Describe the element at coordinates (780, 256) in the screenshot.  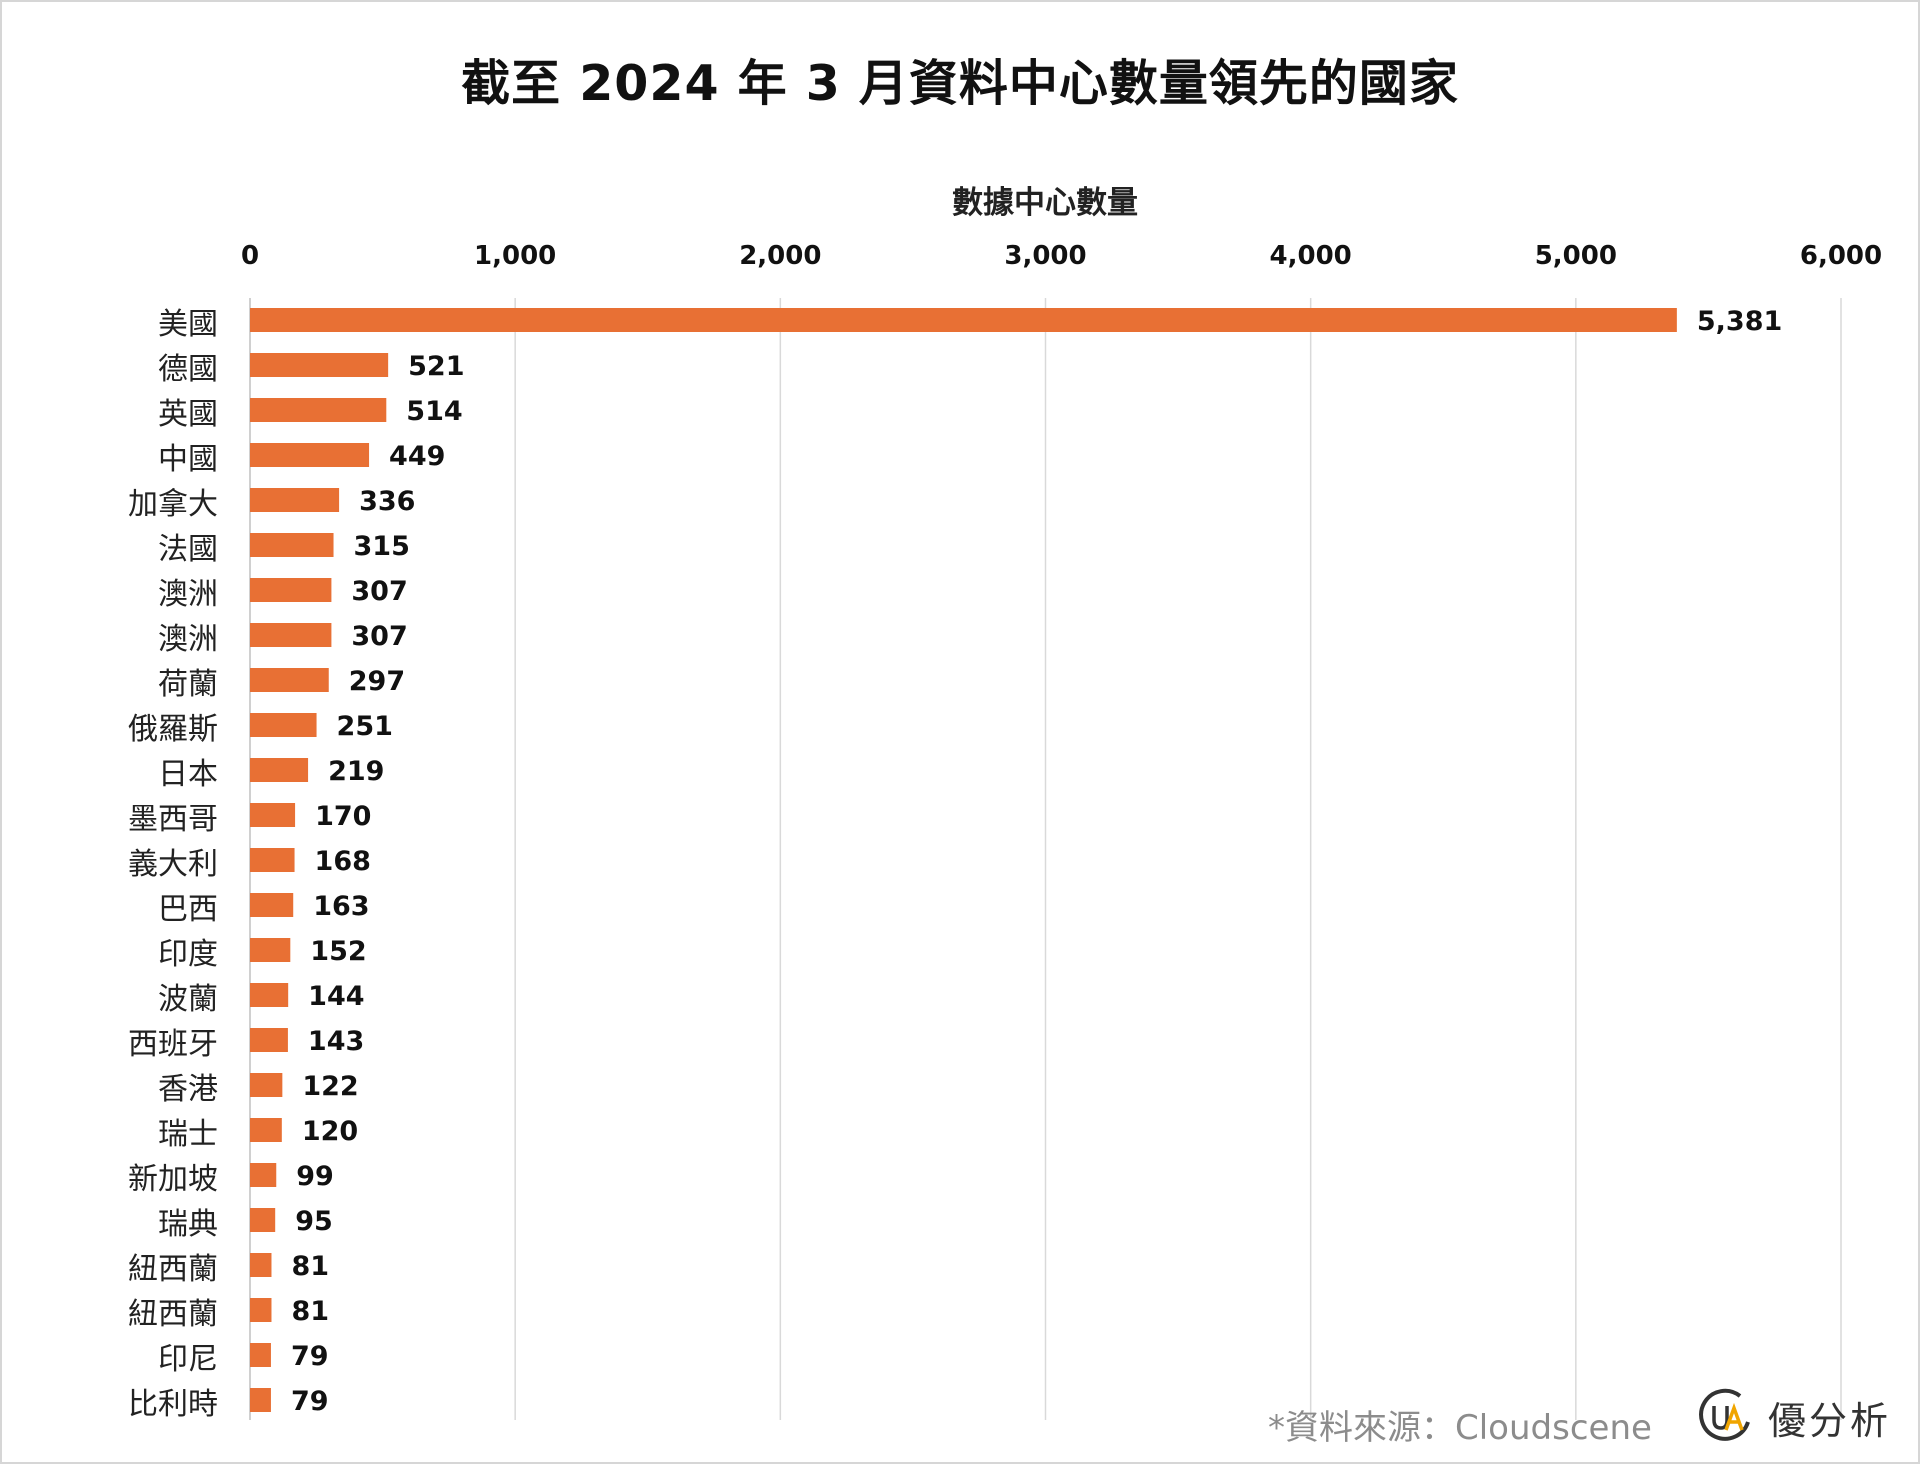
I see `x-tick-label: 2,000` at that location.